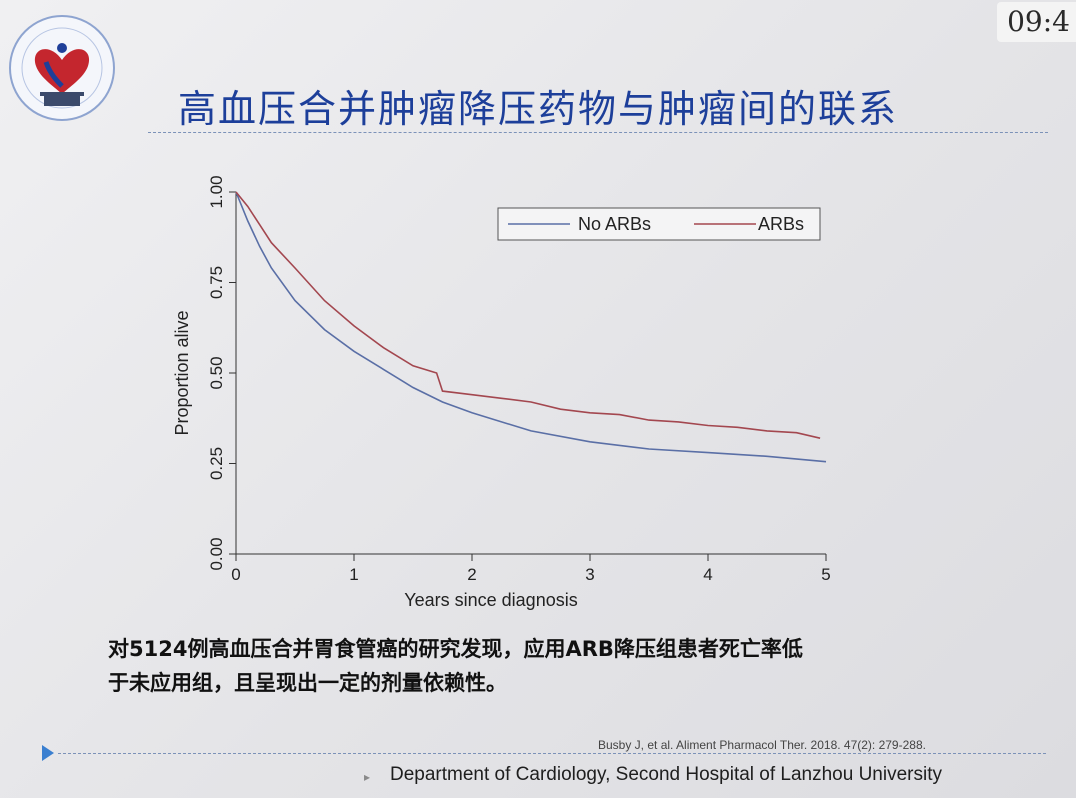 This screenshot has width=1076, height=798. Describe the element at coordinates (598, 132) in the screenshot. I see `title-divider` at that location.